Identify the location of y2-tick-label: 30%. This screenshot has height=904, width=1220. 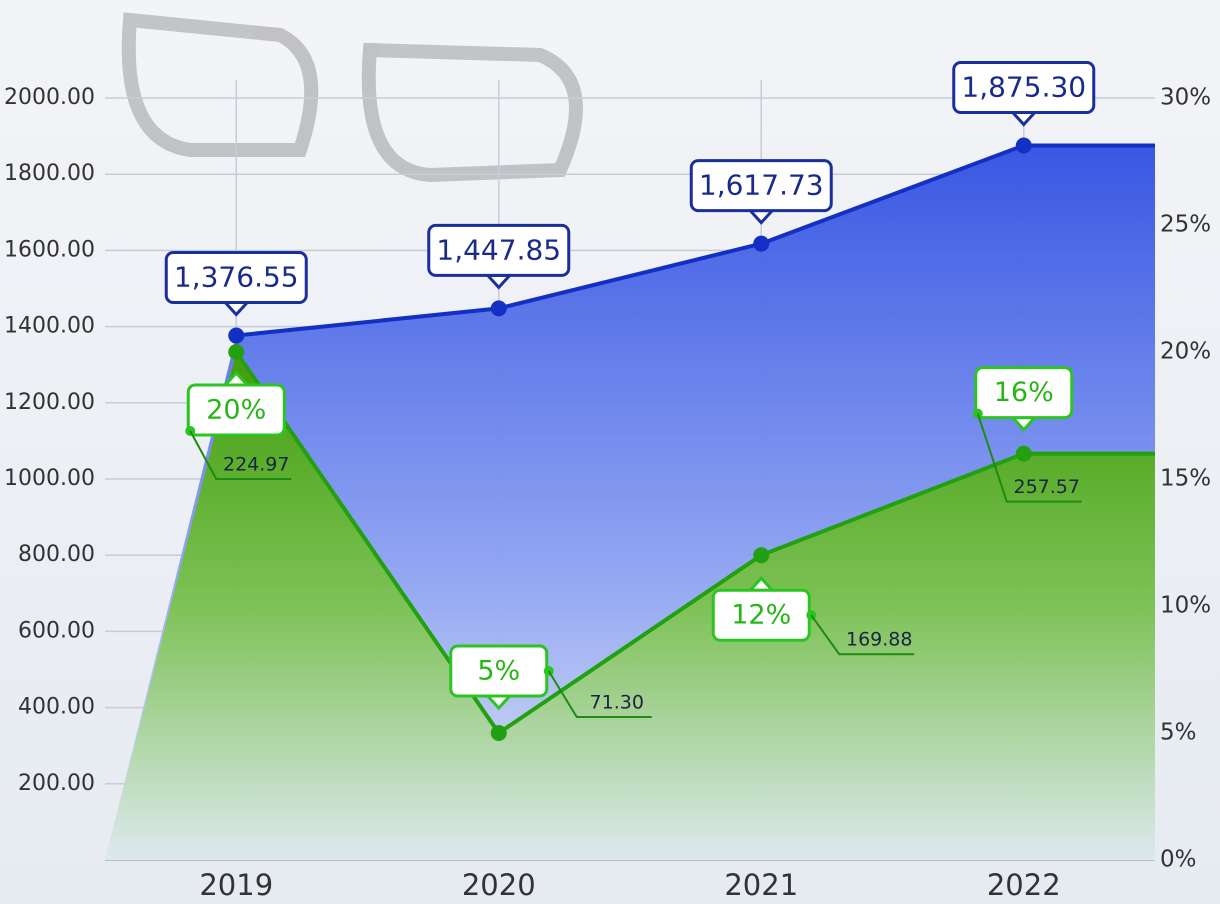
(1185, 98).